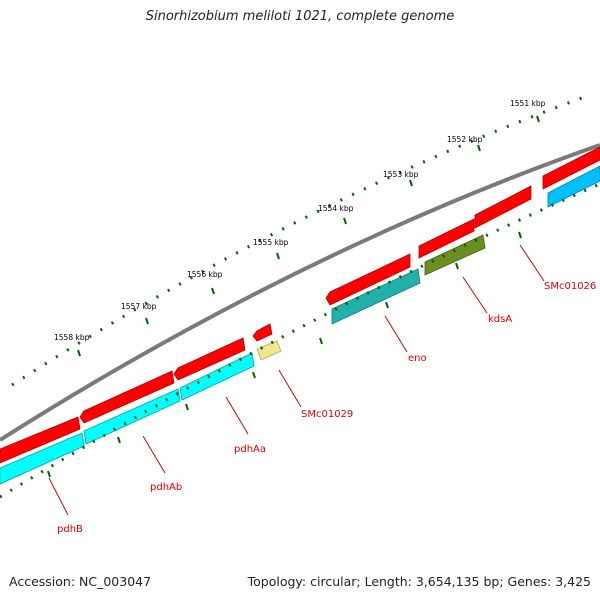  I want to click on gene-label-pdhab: pdhAb, so click(166, 487).